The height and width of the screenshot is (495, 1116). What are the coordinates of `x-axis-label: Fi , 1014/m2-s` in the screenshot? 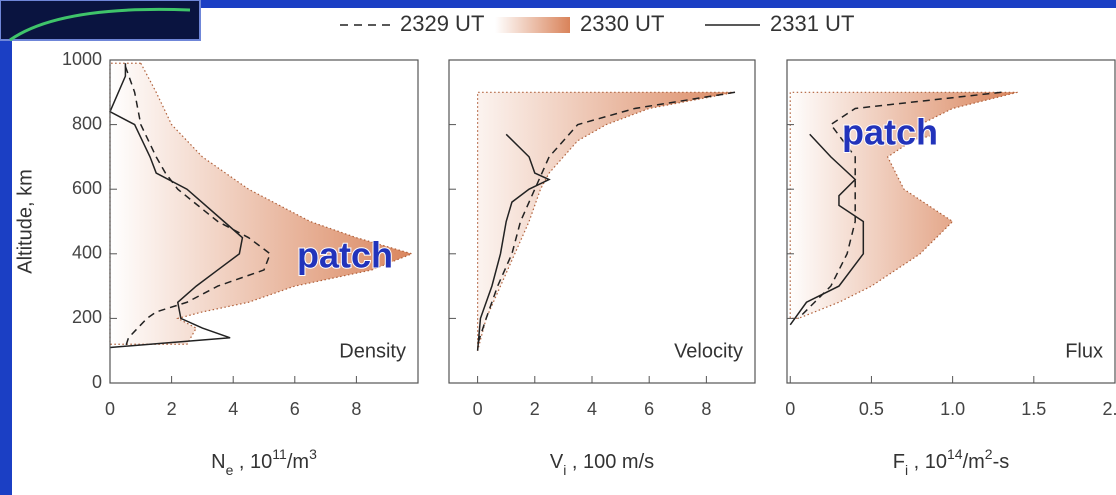 It's located at (951, 462).